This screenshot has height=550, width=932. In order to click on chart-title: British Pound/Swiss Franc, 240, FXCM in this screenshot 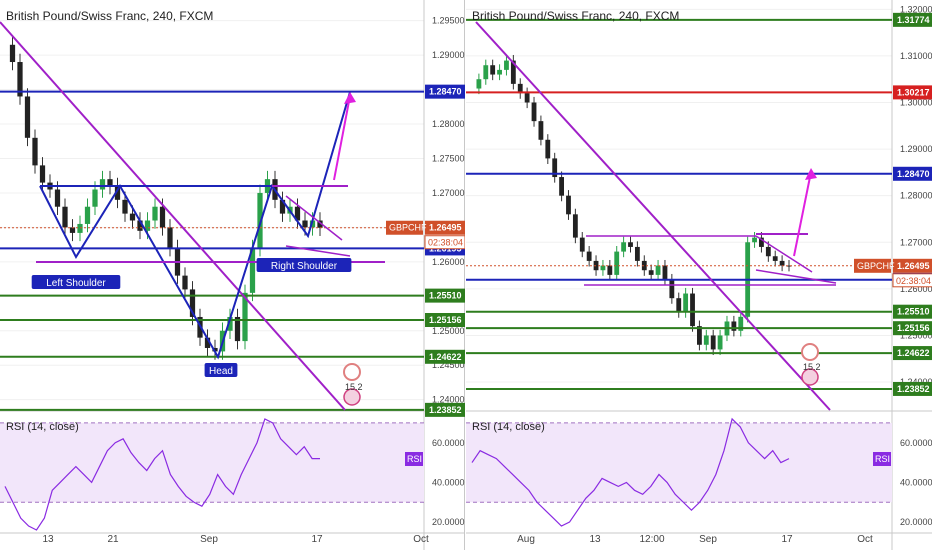, I will do `click(110, 16)`.